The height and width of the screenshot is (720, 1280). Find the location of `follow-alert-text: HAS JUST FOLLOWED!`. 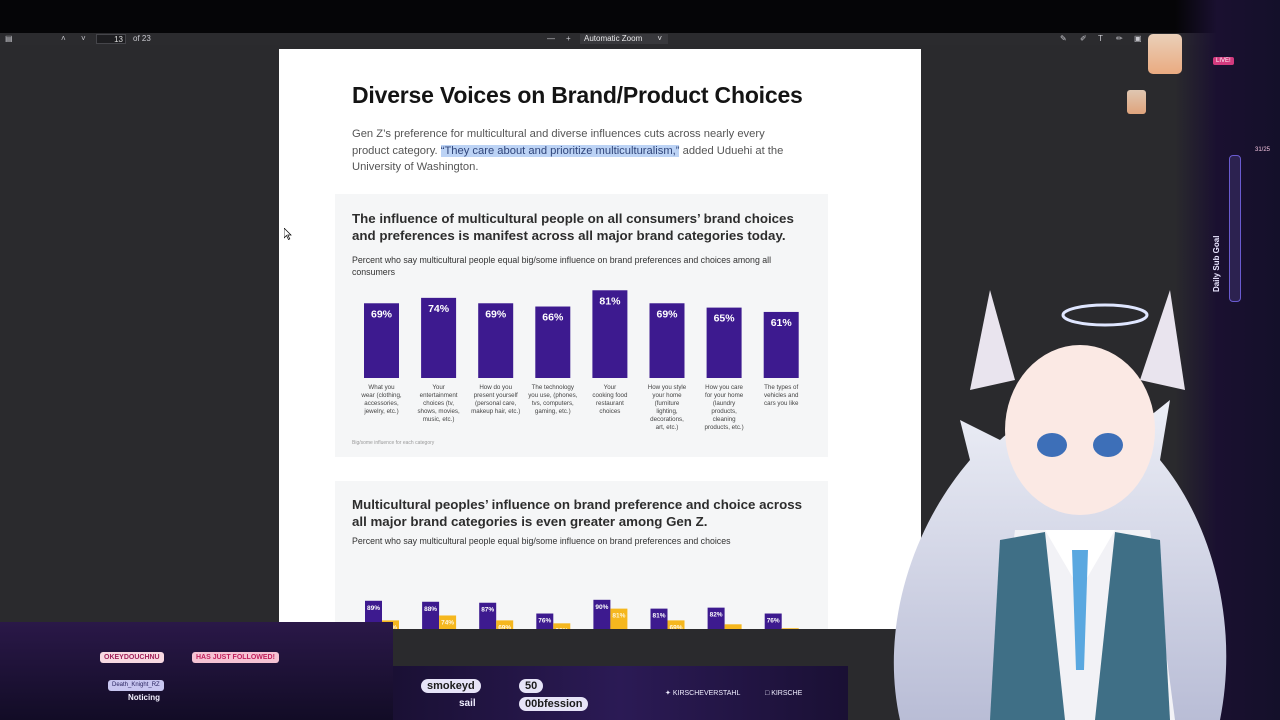

follow-alert-text: HAS JUST FOLLOWED! is located at coordinates (235, 657).